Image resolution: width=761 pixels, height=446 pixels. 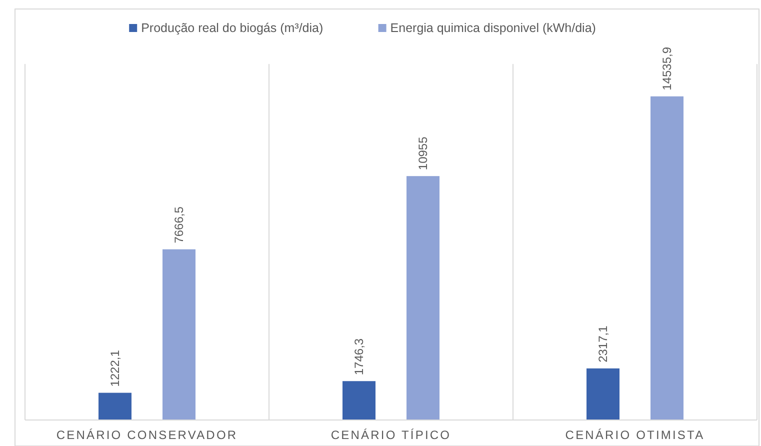 I want to click on data-label: 1746,3, so click(x=359, y=357).